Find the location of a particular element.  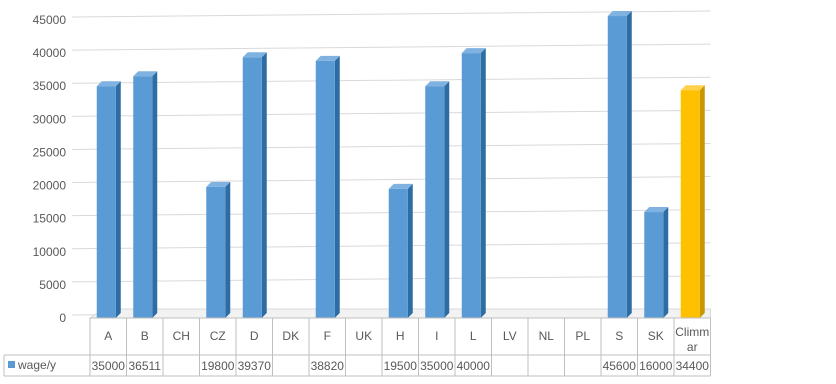

bar-Climmar is located at coordinates (692, 201).